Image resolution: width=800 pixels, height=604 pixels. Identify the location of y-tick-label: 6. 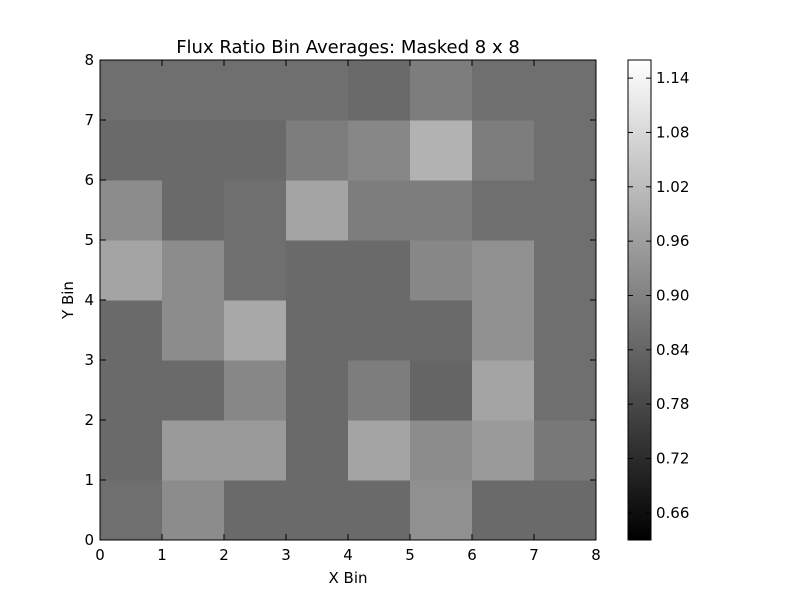
(89, 180).